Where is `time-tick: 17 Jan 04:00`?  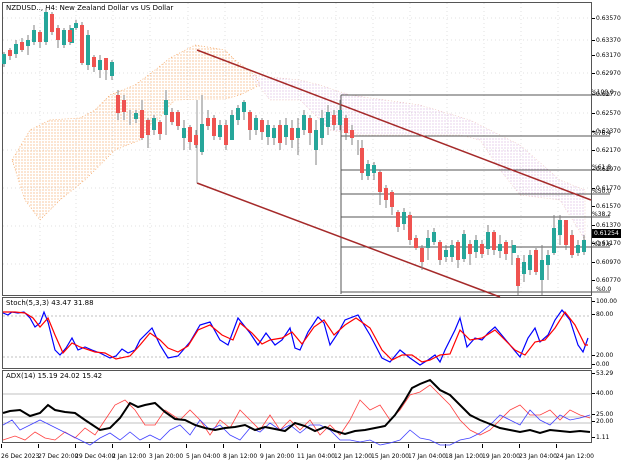
time-tick: 17 Jan 04:00 is located at coordinates (427, 452).